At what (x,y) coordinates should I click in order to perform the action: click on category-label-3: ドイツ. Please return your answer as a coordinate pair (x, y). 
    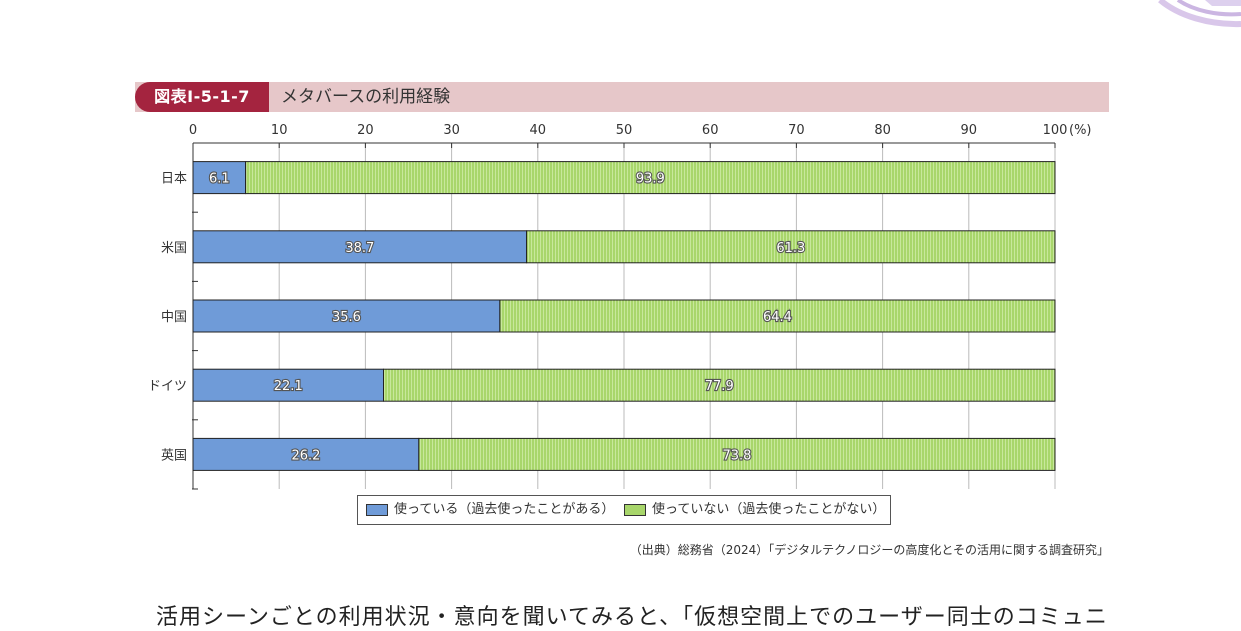
    Looking at the image, I should click on (167, 386).